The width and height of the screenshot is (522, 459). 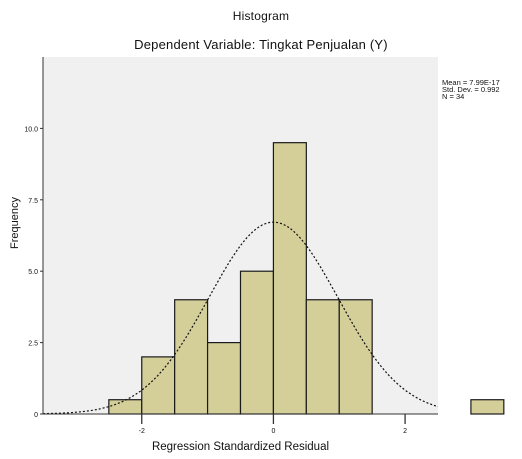 I want to click on x-axis-label: Regression Standardized Residual, so click(x=240, y=447).